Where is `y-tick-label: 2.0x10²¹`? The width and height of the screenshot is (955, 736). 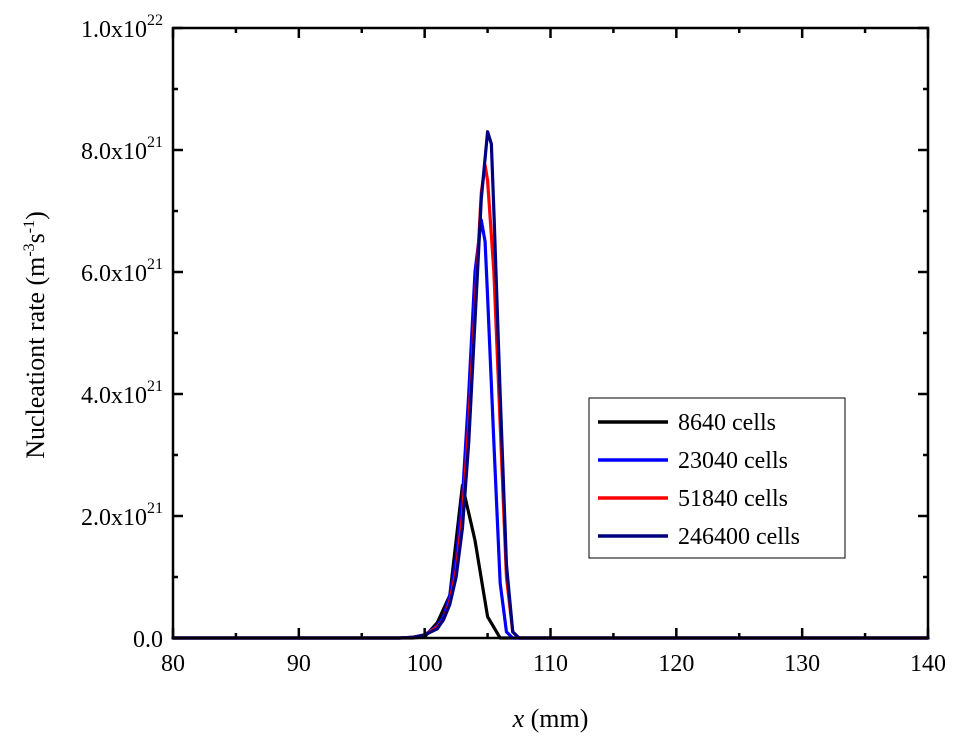 y-tick-label: 2.0x10²¹ is located at coordinates (122, 515).